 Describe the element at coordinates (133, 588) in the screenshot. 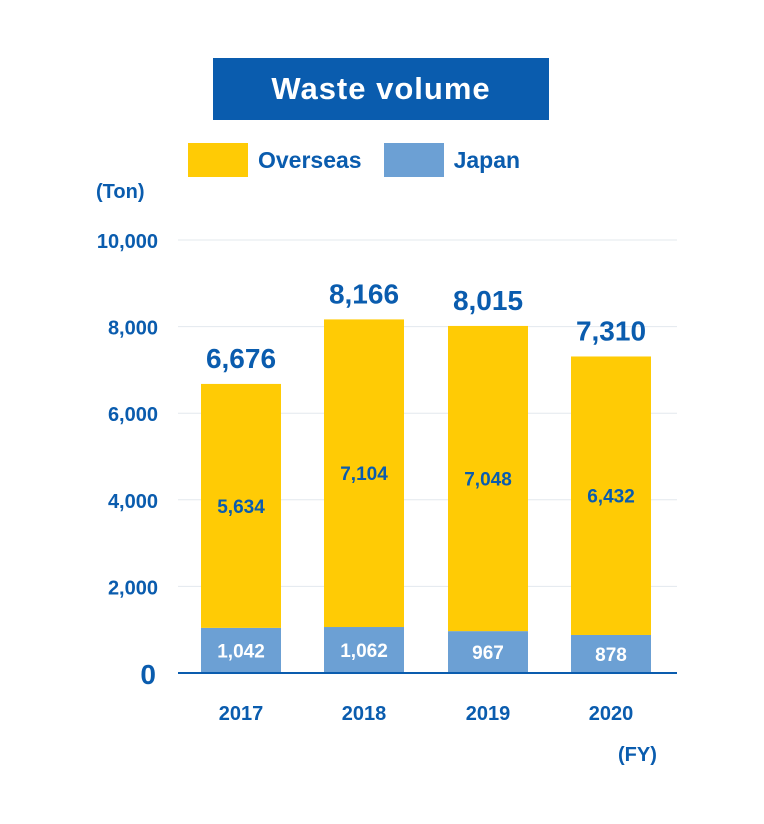

I see `y-tick-label: 2,000` at that location.